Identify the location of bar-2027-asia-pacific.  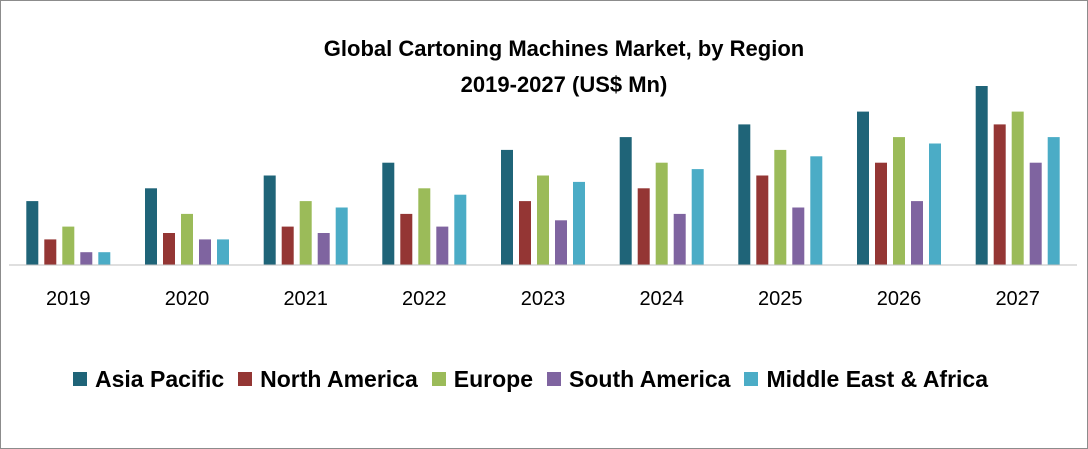
(981, 175).